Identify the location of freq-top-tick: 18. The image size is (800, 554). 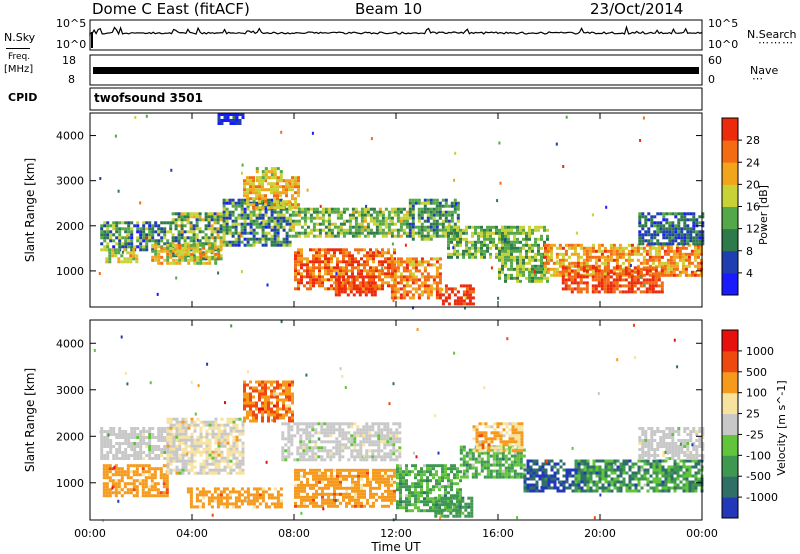
(69, 60).